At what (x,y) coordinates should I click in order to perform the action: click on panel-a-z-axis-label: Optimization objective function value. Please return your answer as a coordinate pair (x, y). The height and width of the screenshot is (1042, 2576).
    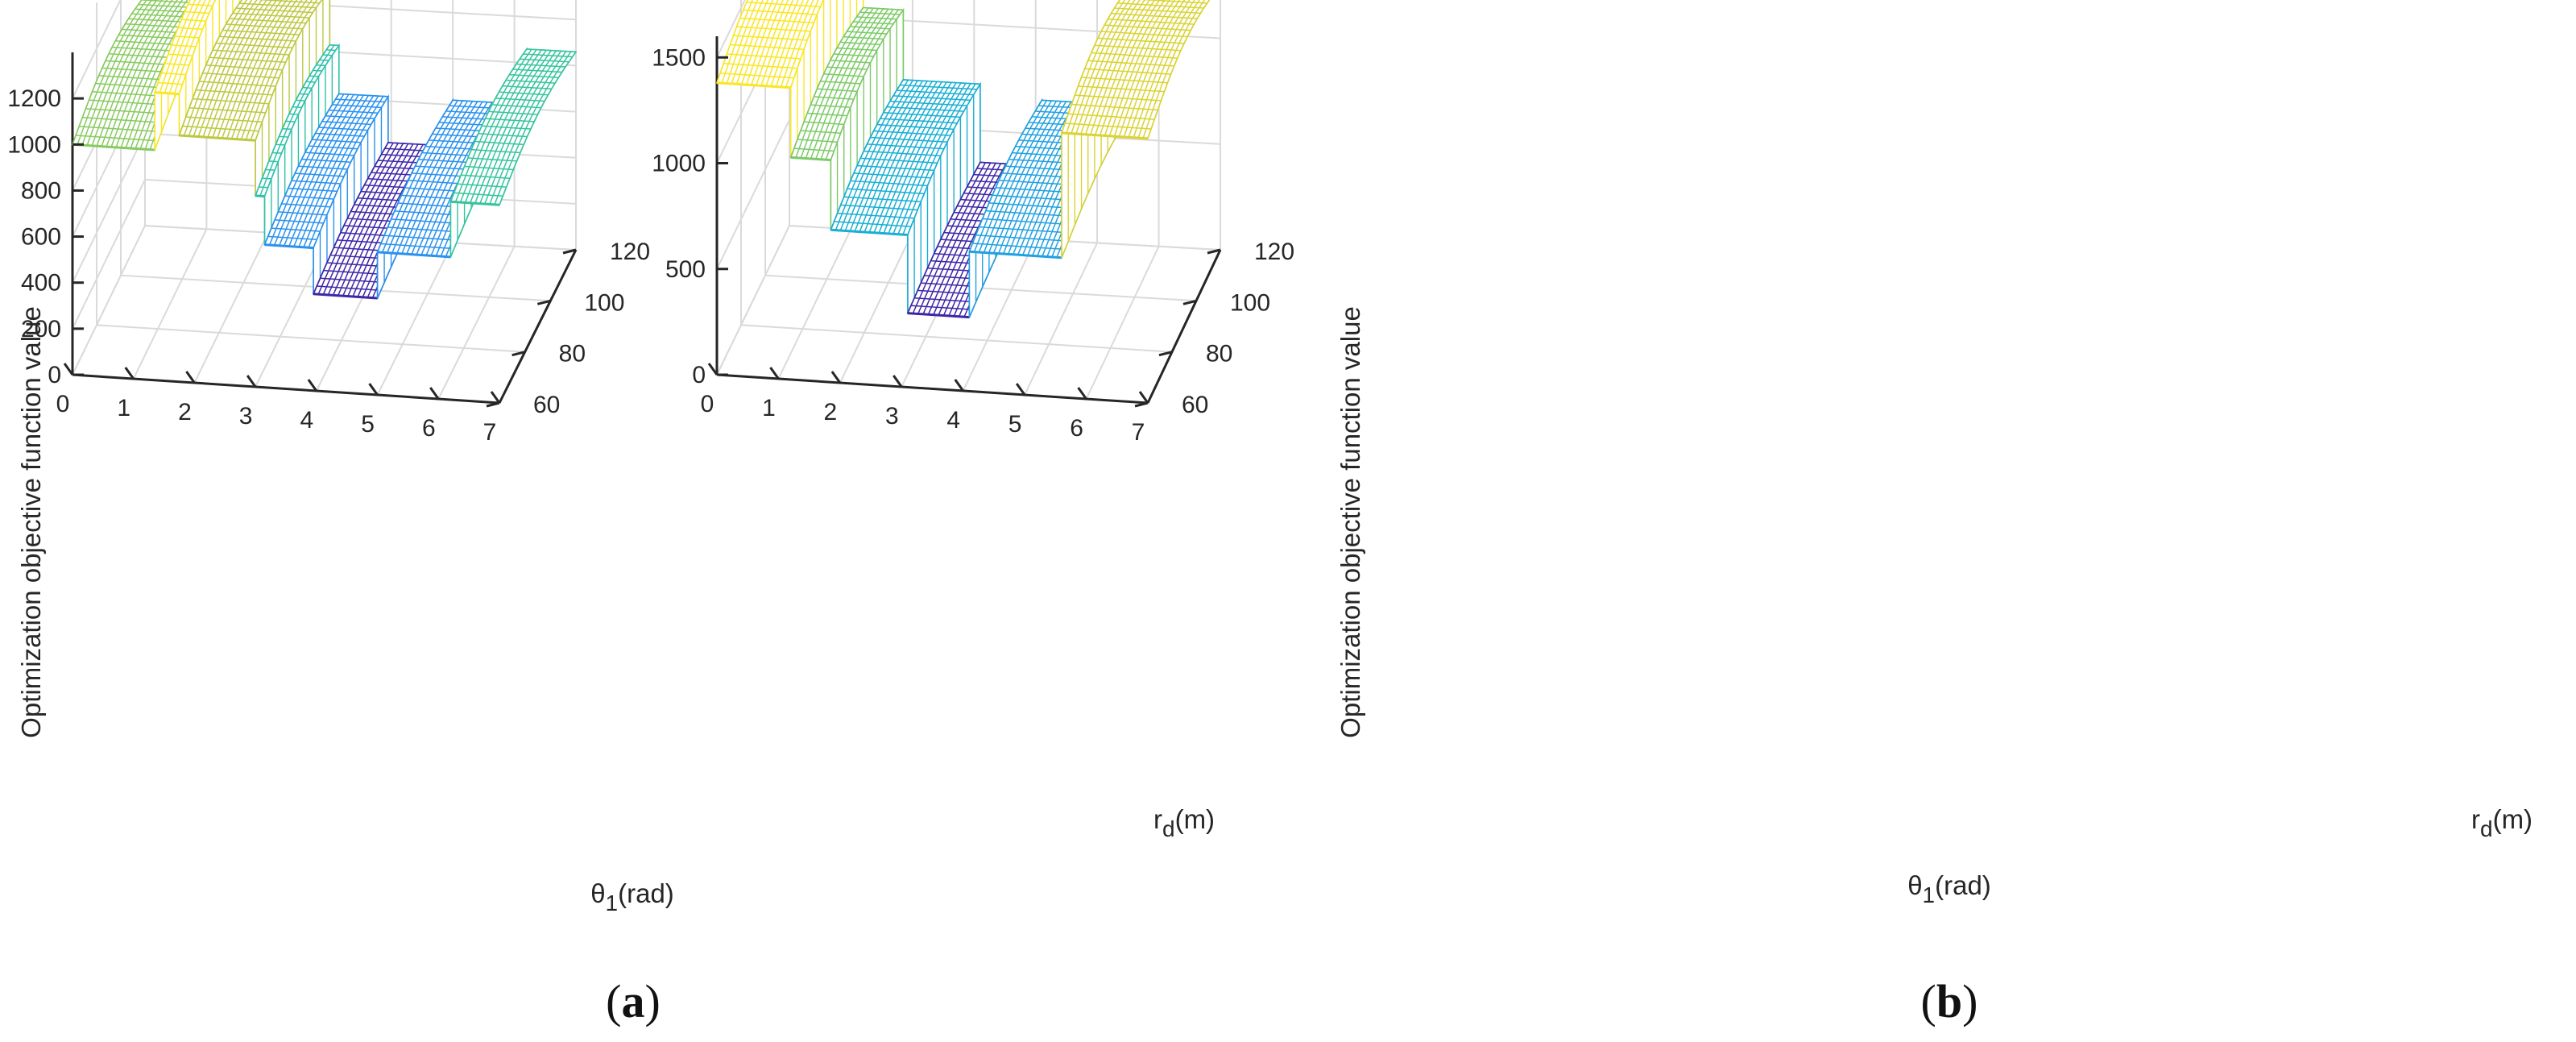
    Looking at the image, I should click on (31, 522).